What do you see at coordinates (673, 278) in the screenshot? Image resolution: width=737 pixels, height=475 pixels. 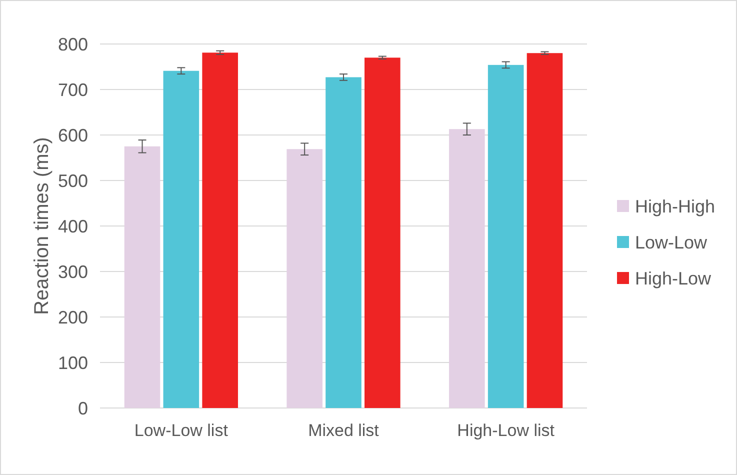 I see `legend-label: High-Low` at bounding box center [673, 278].